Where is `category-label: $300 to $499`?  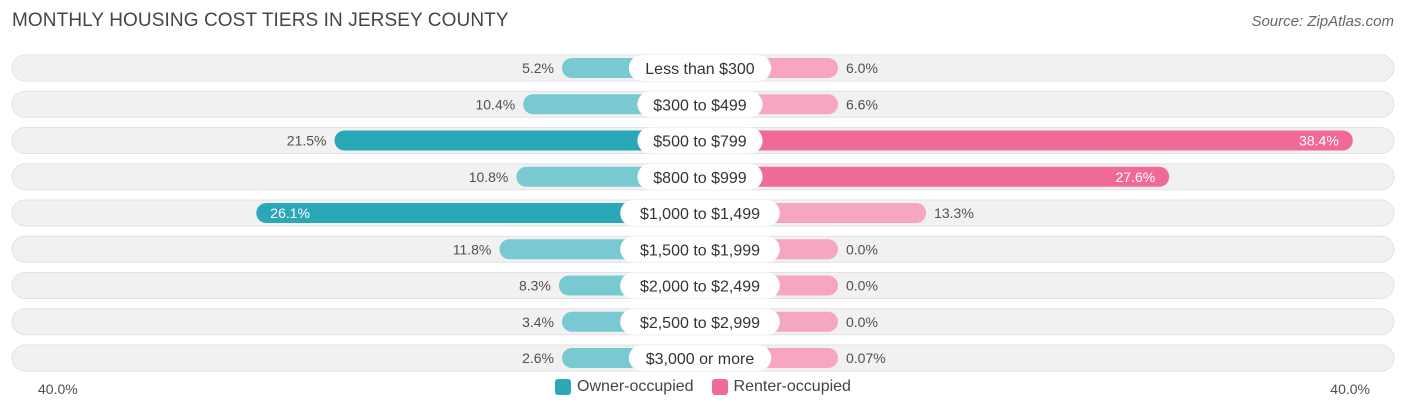 category-label: $300 to $499 is located at coordinates (700, 105).